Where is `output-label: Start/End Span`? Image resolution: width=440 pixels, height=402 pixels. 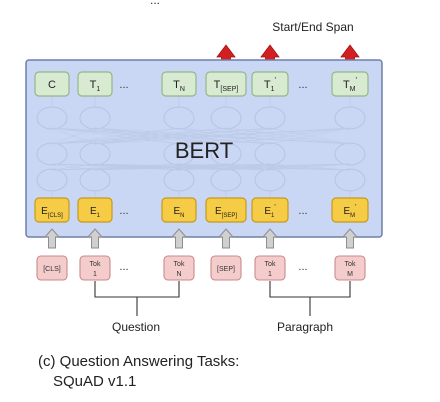 output-label: Start/End Span is located at coordinates (312, 27).